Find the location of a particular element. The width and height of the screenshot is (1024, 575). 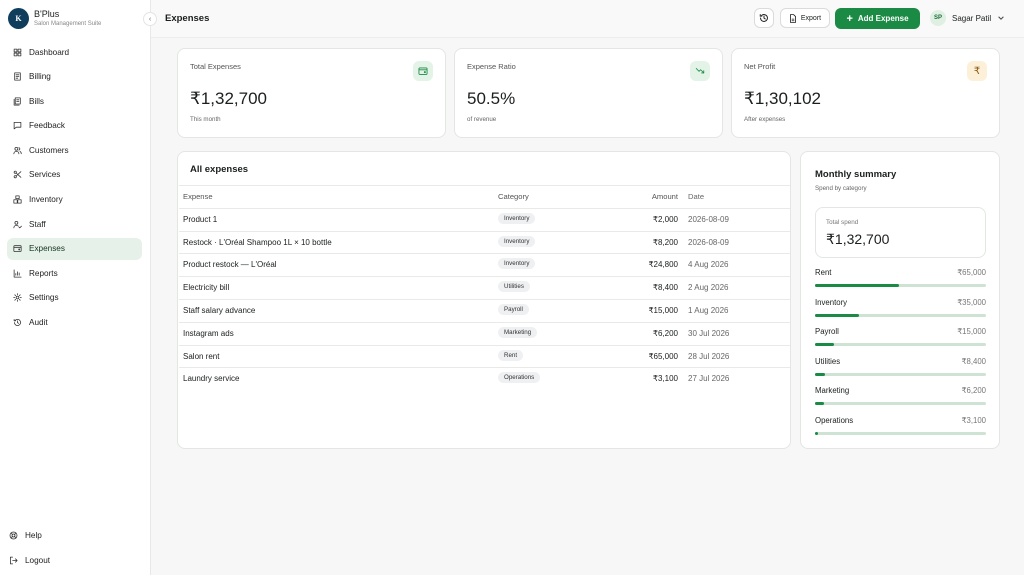

sidebar-item-billing: Billing is located at coordinates (74, 77).